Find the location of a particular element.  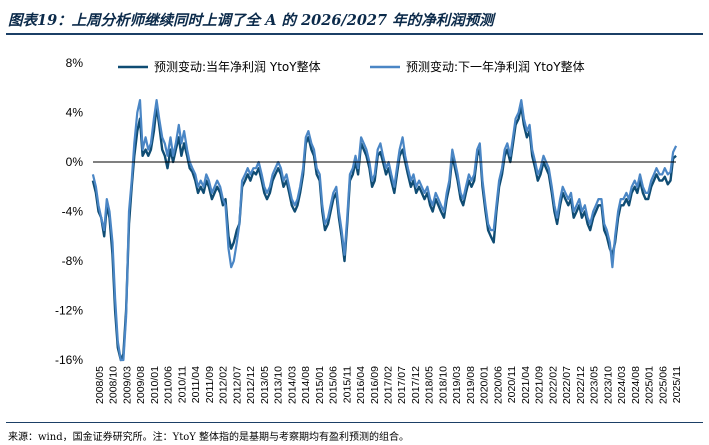

legend-label-1: 预测变动:当年净利润 YtoY整体 is located at coordinates (237, 66).